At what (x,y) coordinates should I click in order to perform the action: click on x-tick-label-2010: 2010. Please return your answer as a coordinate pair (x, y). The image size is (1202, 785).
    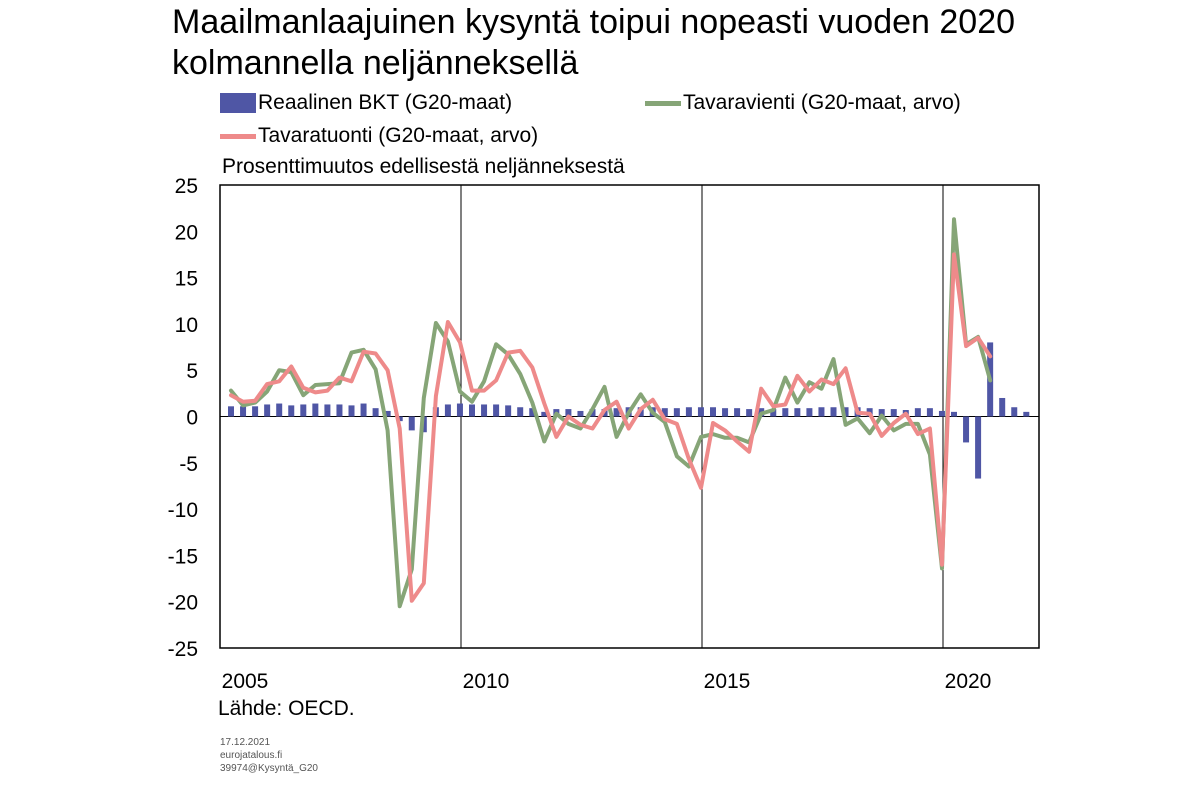
    Looking at the image, I should click on (486, 681).